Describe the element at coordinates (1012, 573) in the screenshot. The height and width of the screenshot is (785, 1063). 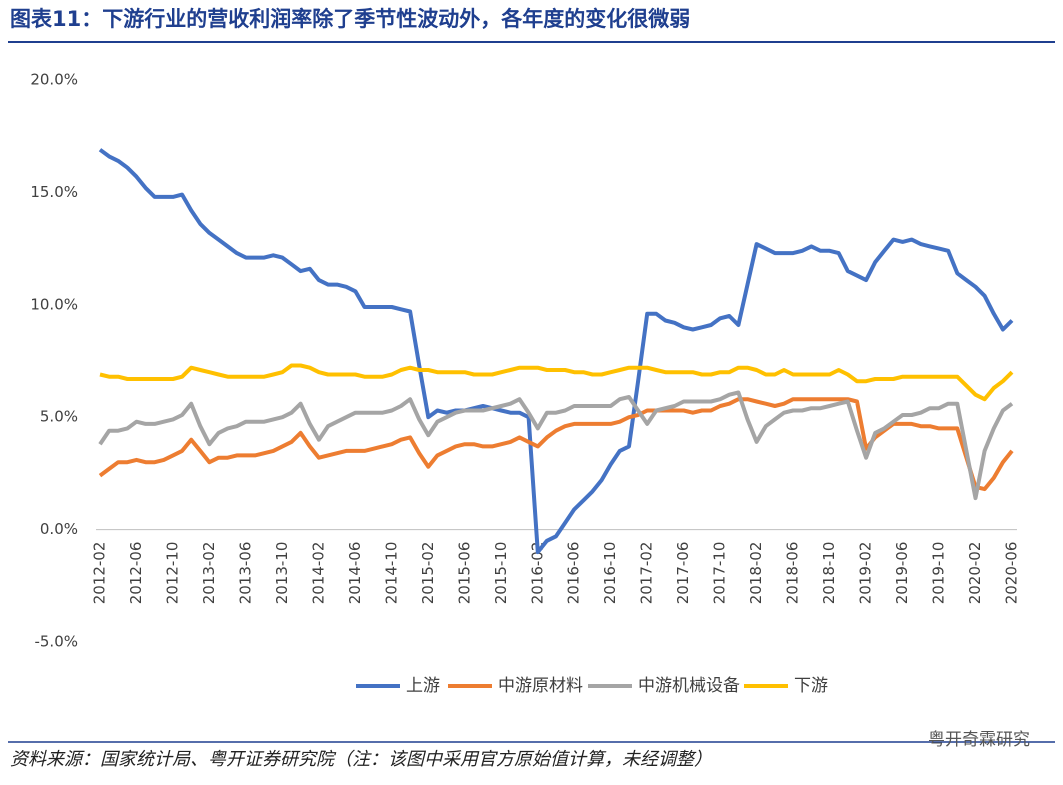
I see `x-tick-label: 2020-06` at that location.